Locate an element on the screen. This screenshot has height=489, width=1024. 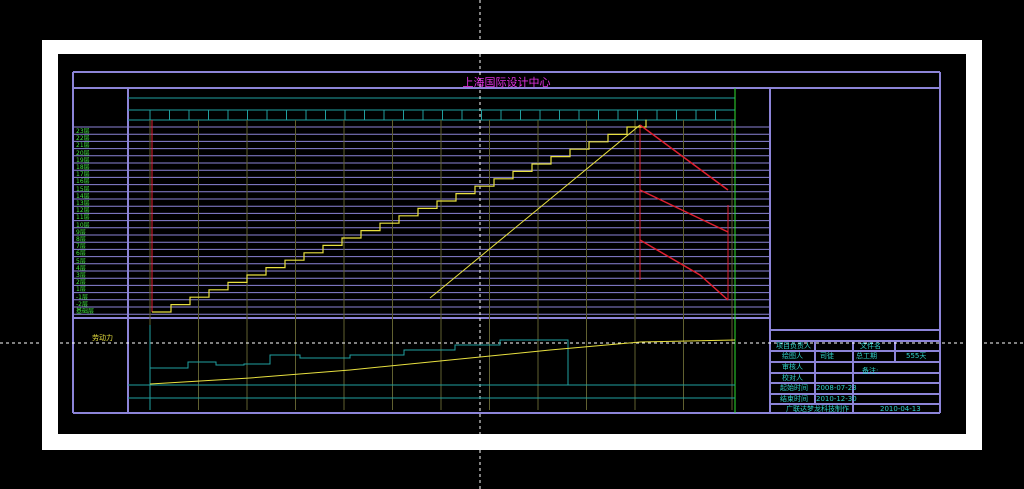
schedule-diagonal is located at coordinates (535, 211).